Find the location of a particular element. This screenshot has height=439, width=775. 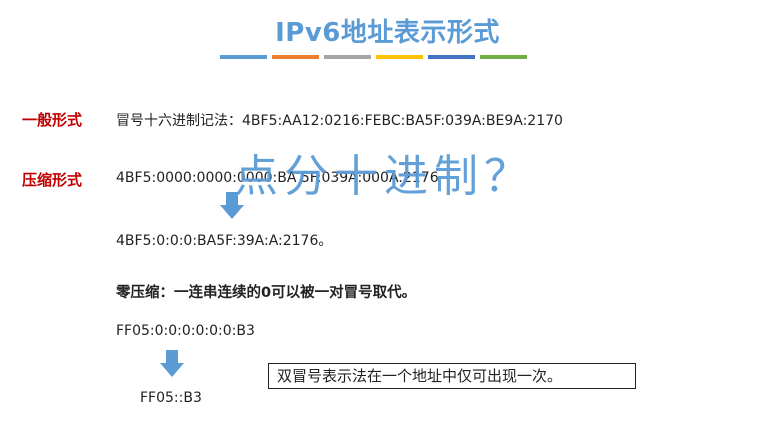

double-colon-note-box: 双冒号表示法在一个地址中仅可出现一次。 is located at coordinates (452, 376).